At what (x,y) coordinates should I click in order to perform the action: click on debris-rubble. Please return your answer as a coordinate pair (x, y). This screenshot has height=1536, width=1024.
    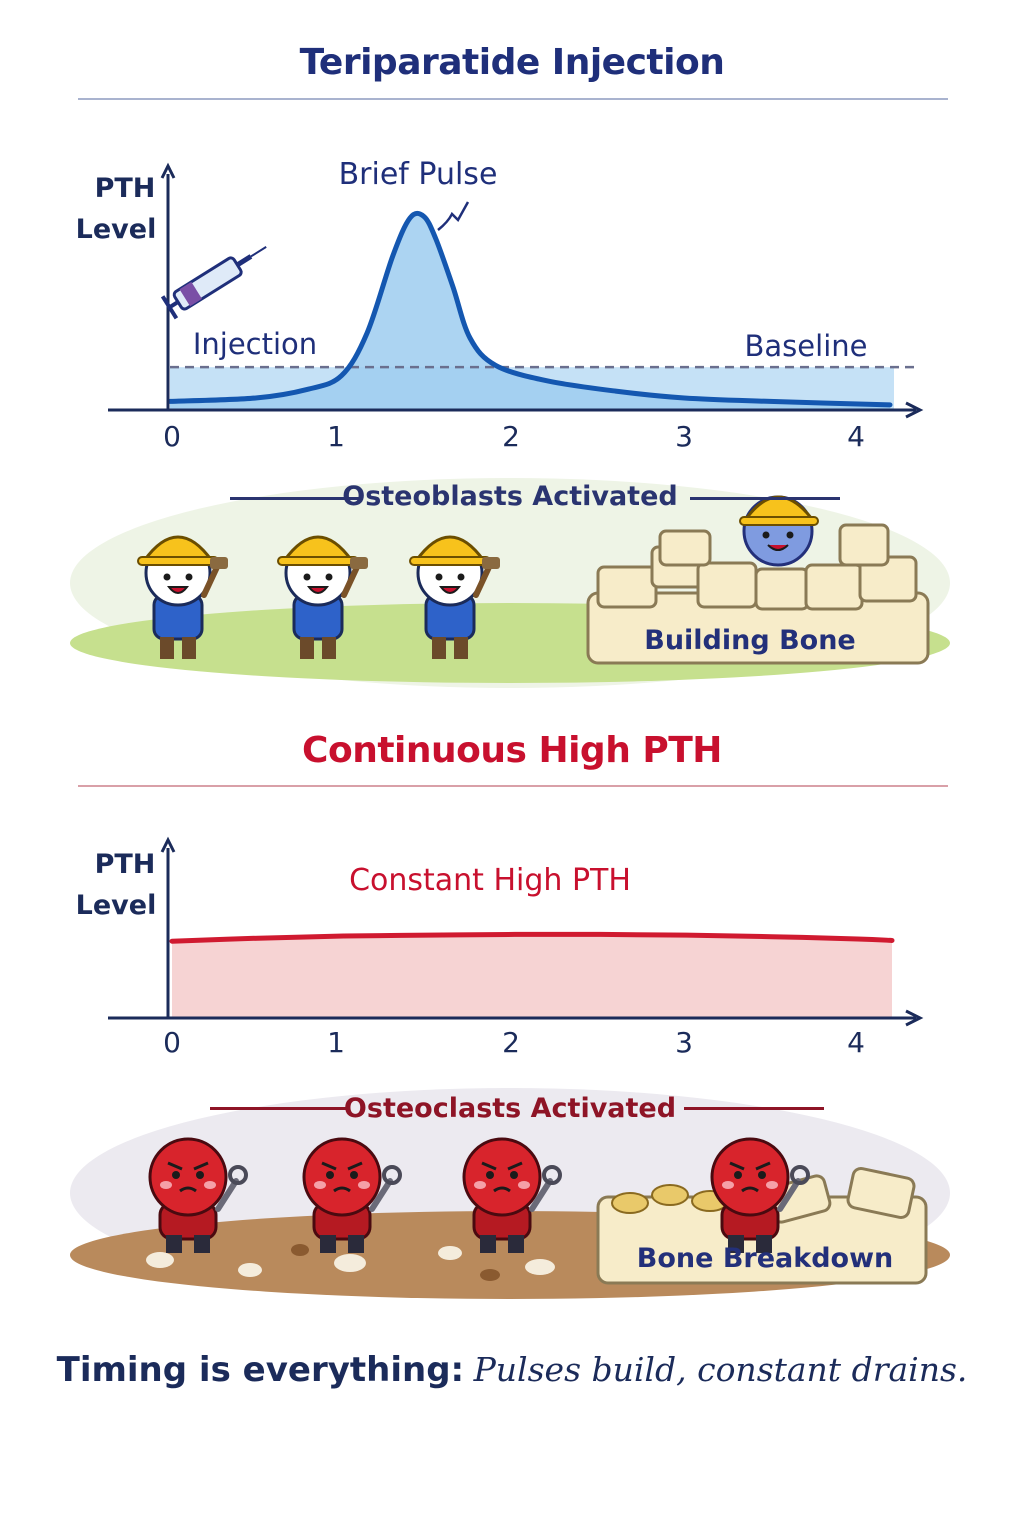
    Looking at the image, I should click on (350, 1262).